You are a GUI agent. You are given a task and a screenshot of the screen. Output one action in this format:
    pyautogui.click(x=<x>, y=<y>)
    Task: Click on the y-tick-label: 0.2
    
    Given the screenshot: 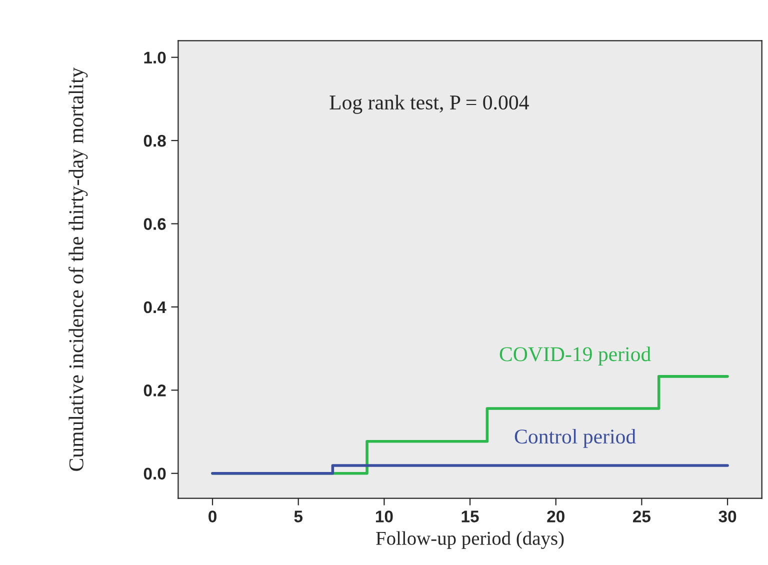 What is the action you would take?
    pyautogui.click(x=155, y=390)
    